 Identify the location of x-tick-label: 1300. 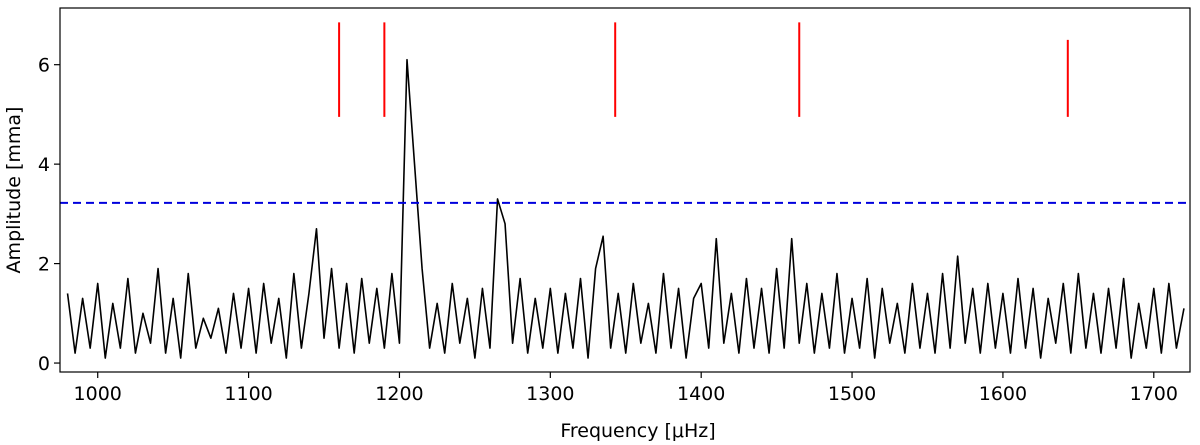
(550, 394).